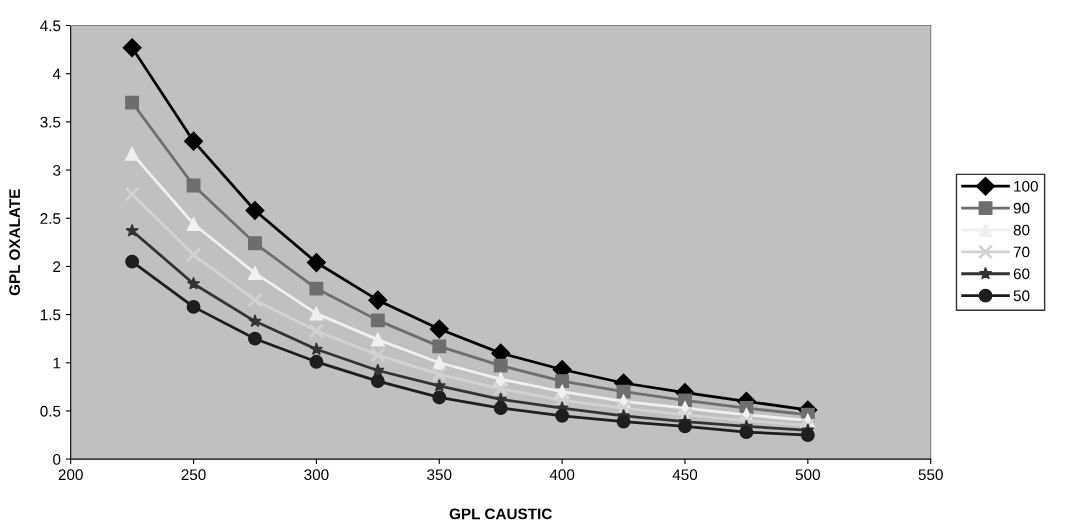  Describe the element at coordinates (193, 475) in the screenshot. I see `x-tick-label: 250` at that location.